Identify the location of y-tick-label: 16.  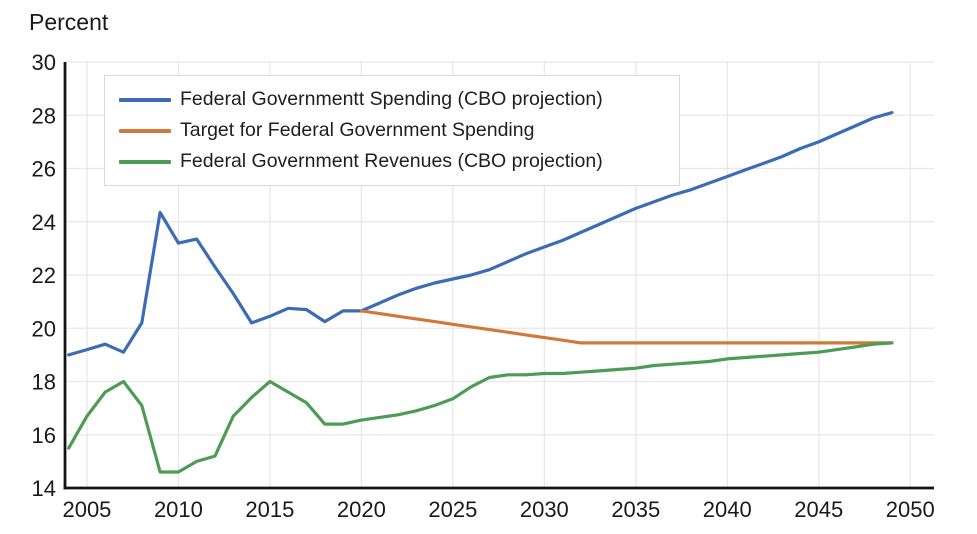
(44, 435).